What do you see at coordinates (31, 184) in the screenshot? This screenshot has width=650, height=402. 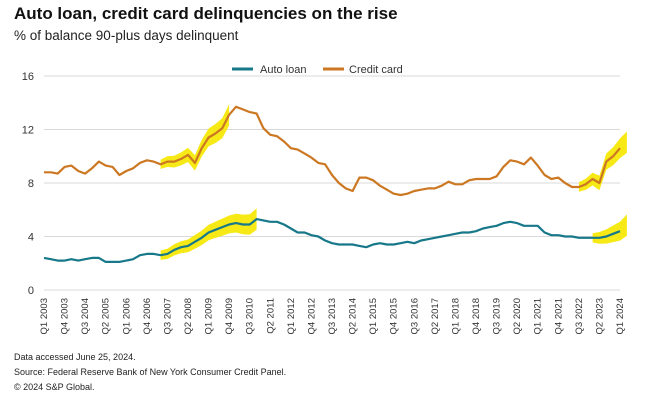 I see `y-tick-label: 8` at bounding box center [31, 184].